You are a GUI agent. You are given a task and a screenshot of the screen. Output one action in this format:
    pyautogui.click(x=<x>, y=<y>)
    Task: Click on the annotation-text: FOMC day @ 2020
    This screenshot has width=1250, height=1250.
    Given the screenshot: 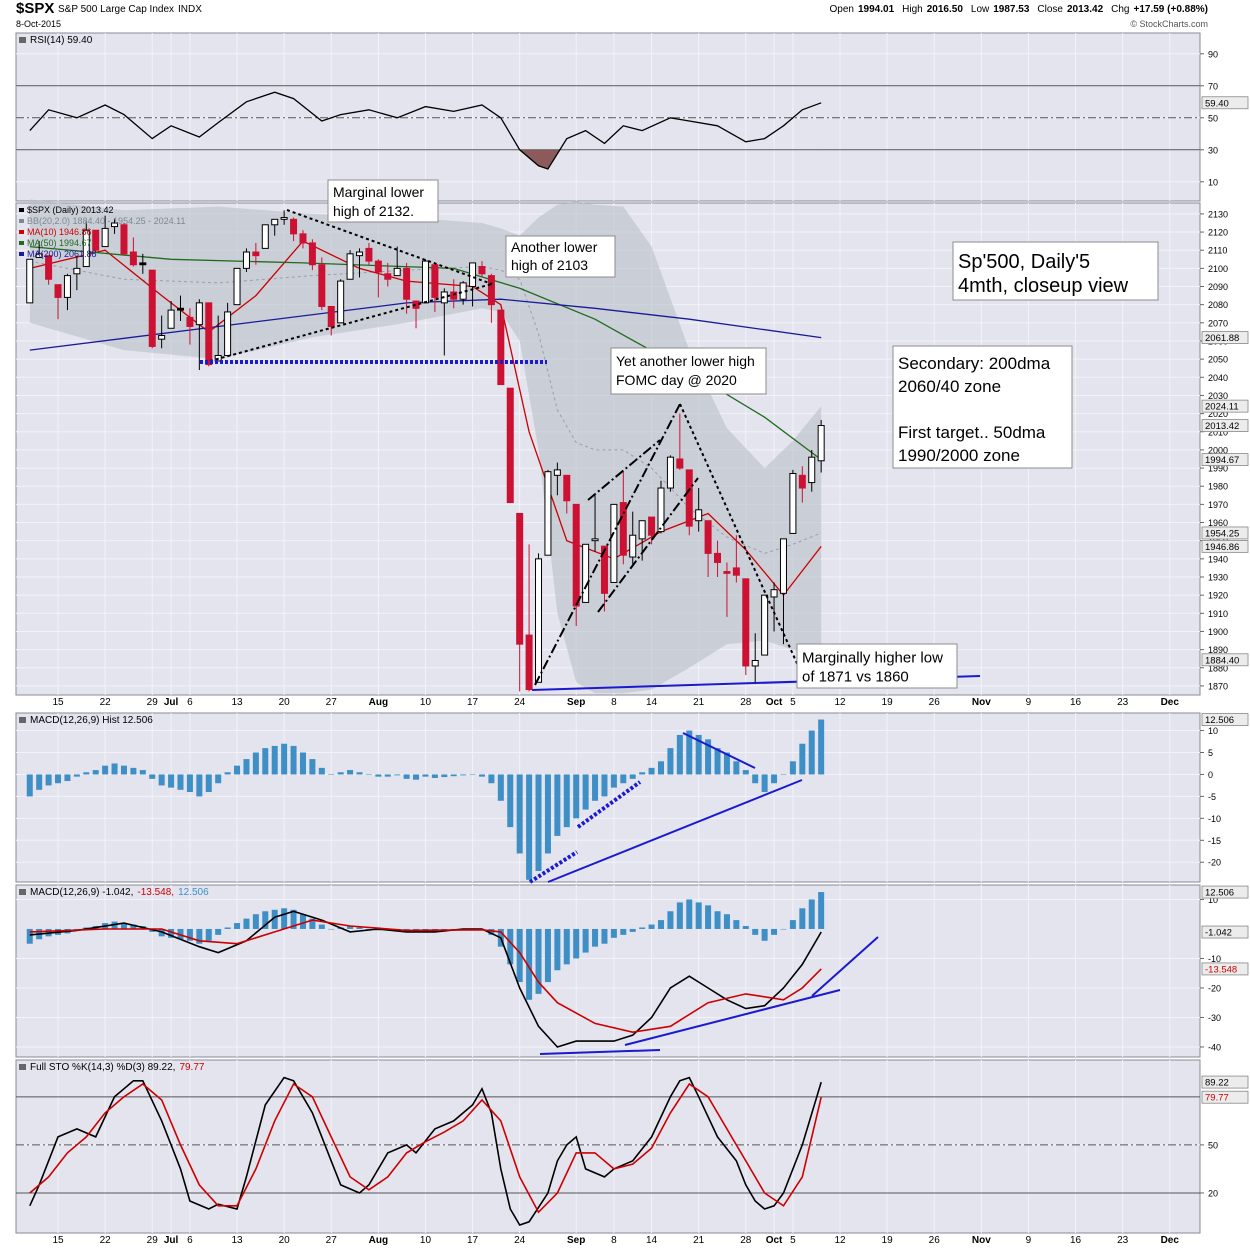 What is the action you would take?
    pyautogui.click(x=676, y=380)
    